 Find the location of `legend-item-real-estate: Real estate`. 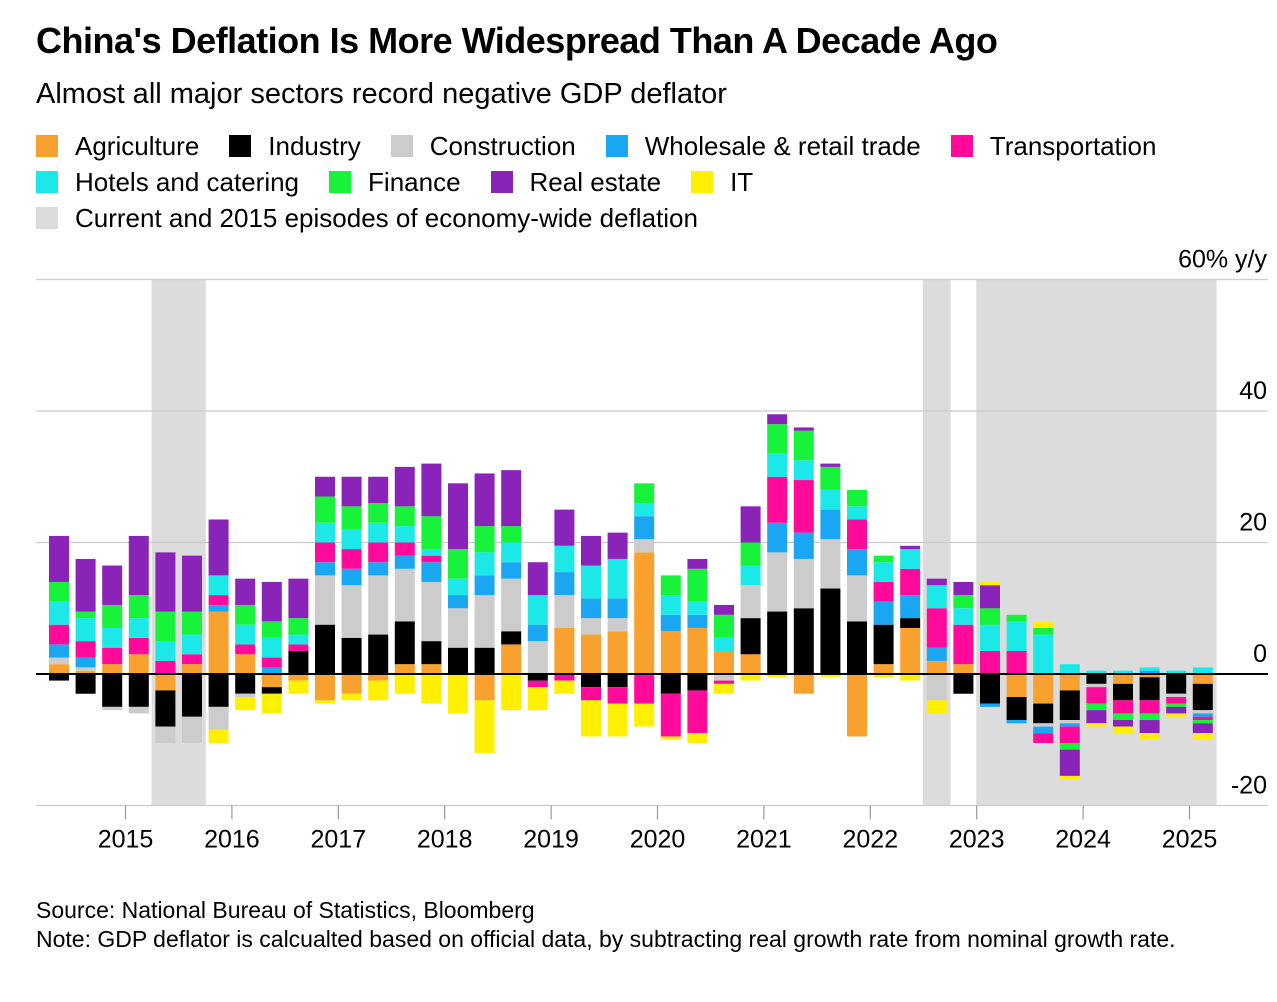

legend-item-real-estate: Real estate is located at coordinates (575, 182).